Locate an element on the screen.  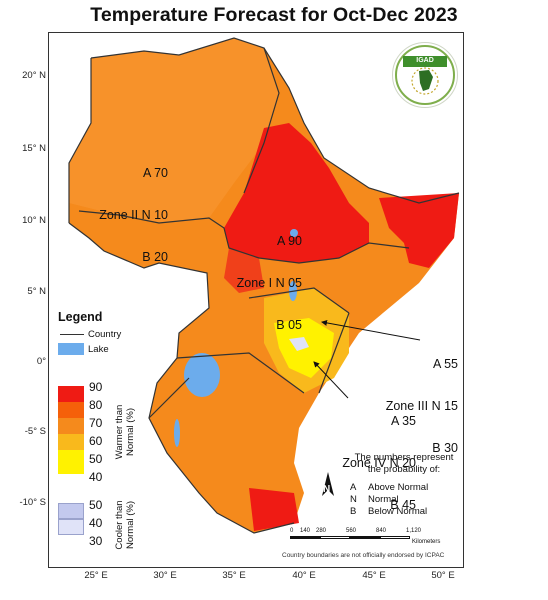
zone-ii-label: A 70 Zone II N 10 B 20 is located at coordinates (133, 215).